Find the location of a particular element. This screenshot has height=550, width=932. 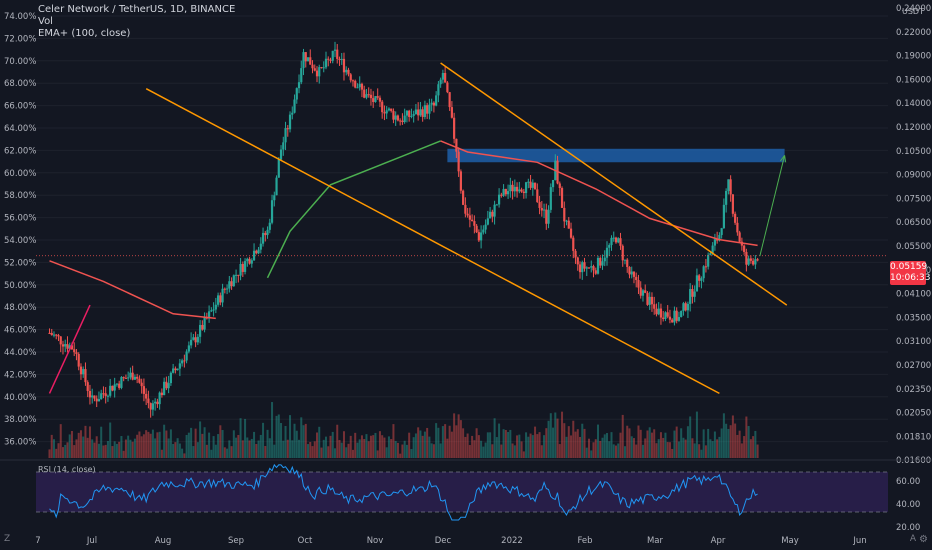

auto-scale-button: A is located at coordinates (912, 539).